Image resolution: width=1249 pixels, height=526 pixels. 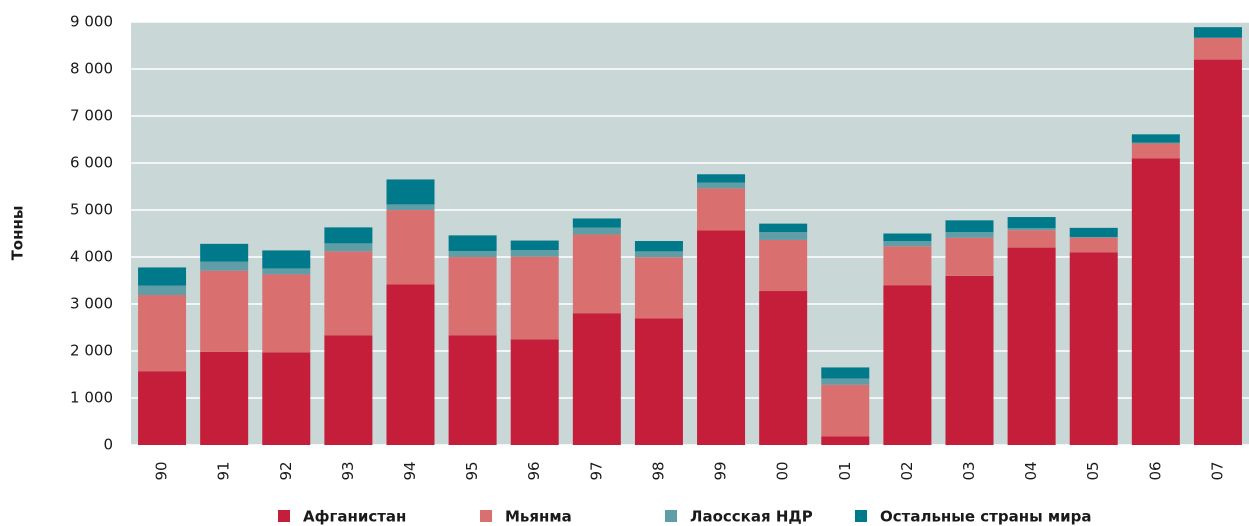 What do you see at coordinates (783, 470) in the screenshot?
I see `x-tick-label: 00` at bounding box center [783, 470].